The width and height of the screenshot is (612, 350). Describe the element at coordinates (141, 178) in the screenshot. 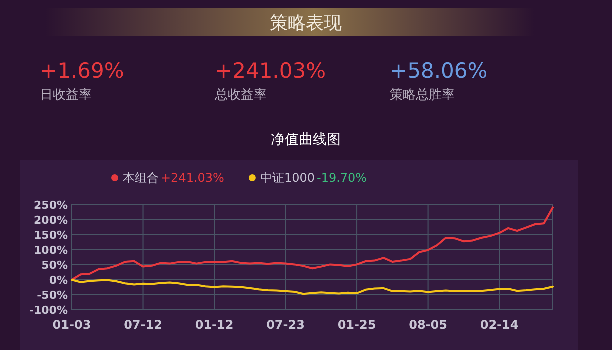

I see `legend-label: 本组合` at that location.